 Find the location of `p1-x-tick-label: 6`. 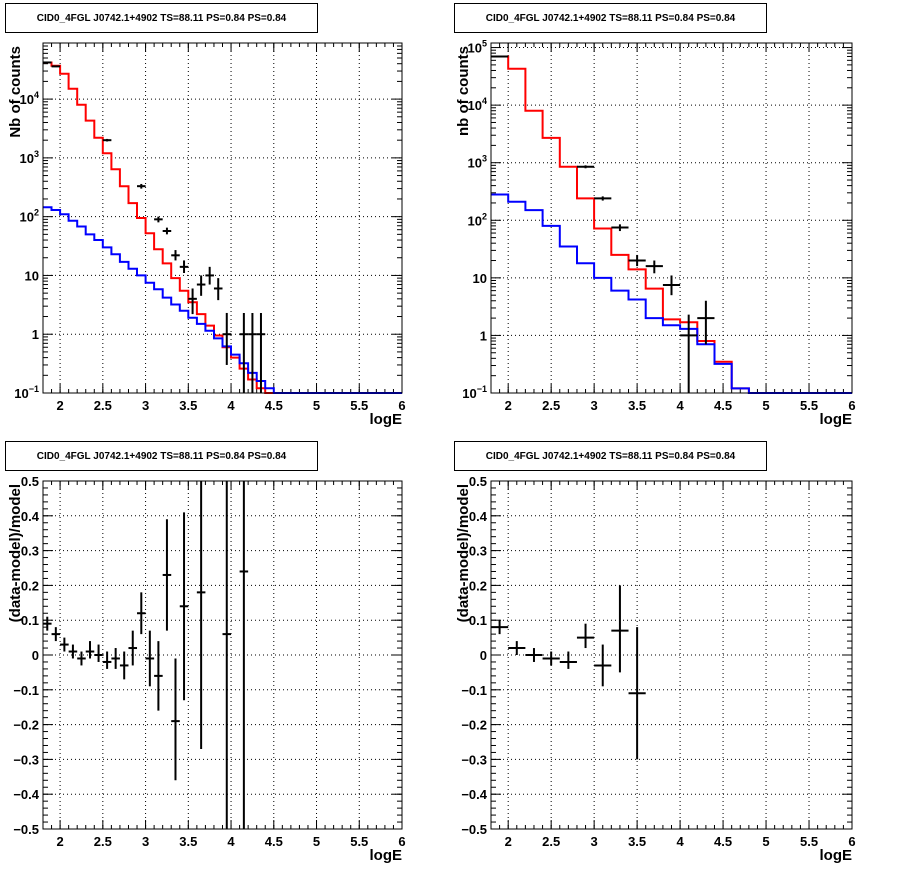

p1-x-tick-label: 6 is located at coordinates (851, 405).